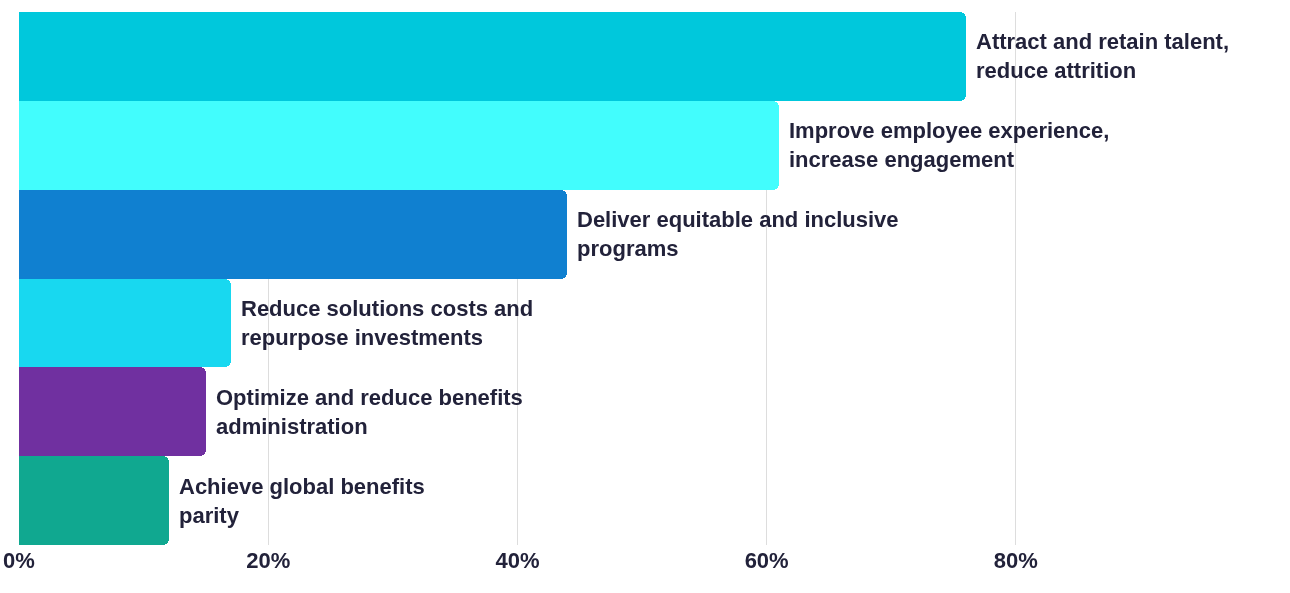  I want to click on y-tick-label: Attract and retain talent, reduce attrition, so click(1103, 56).